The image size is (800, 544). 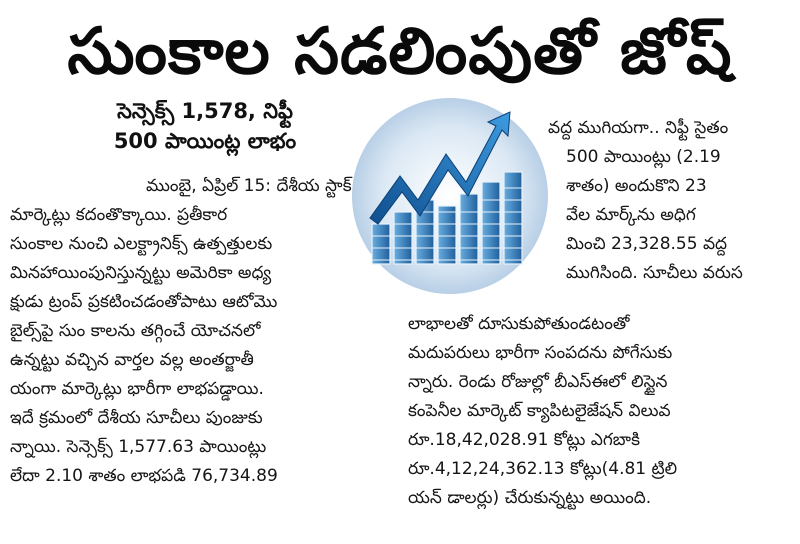 I want to click on article-line: సుంకాల నుంచి ఎలక్ట్రానిక్స్ ఉత్పత్తులకు, so click(x=141, y=244).